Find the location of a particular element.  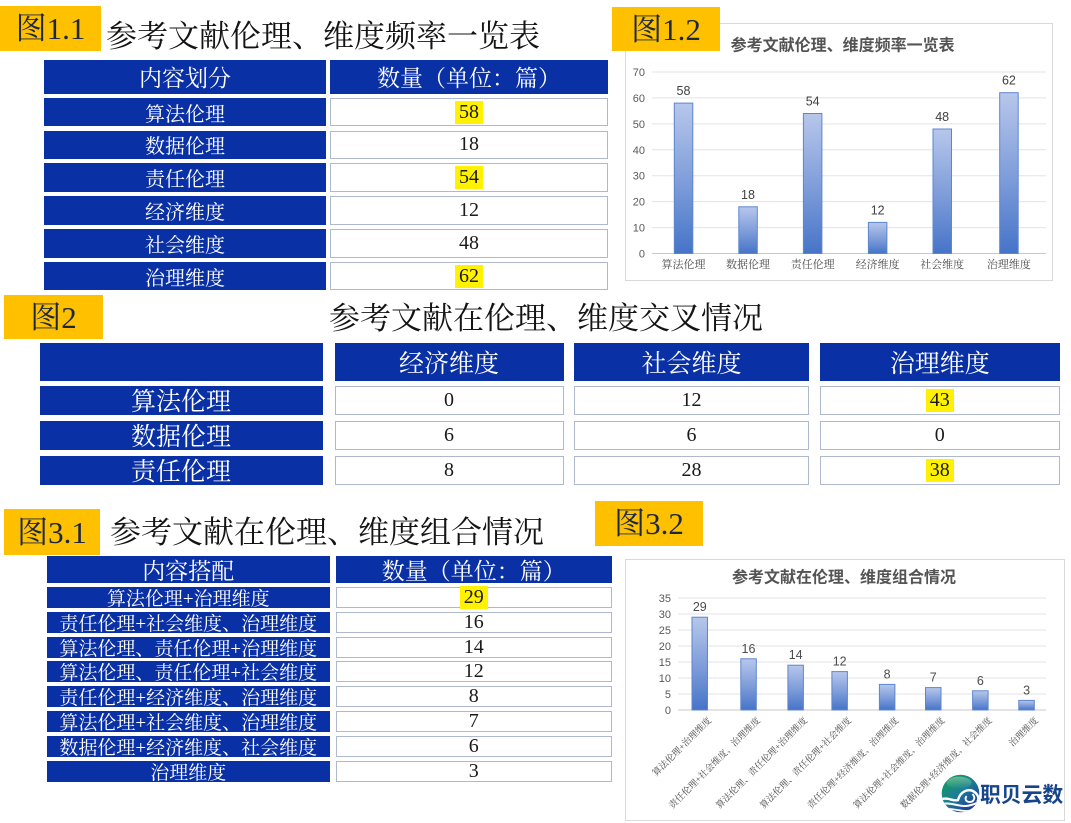

svg-text: 54 is located at coordinates (813, 102).